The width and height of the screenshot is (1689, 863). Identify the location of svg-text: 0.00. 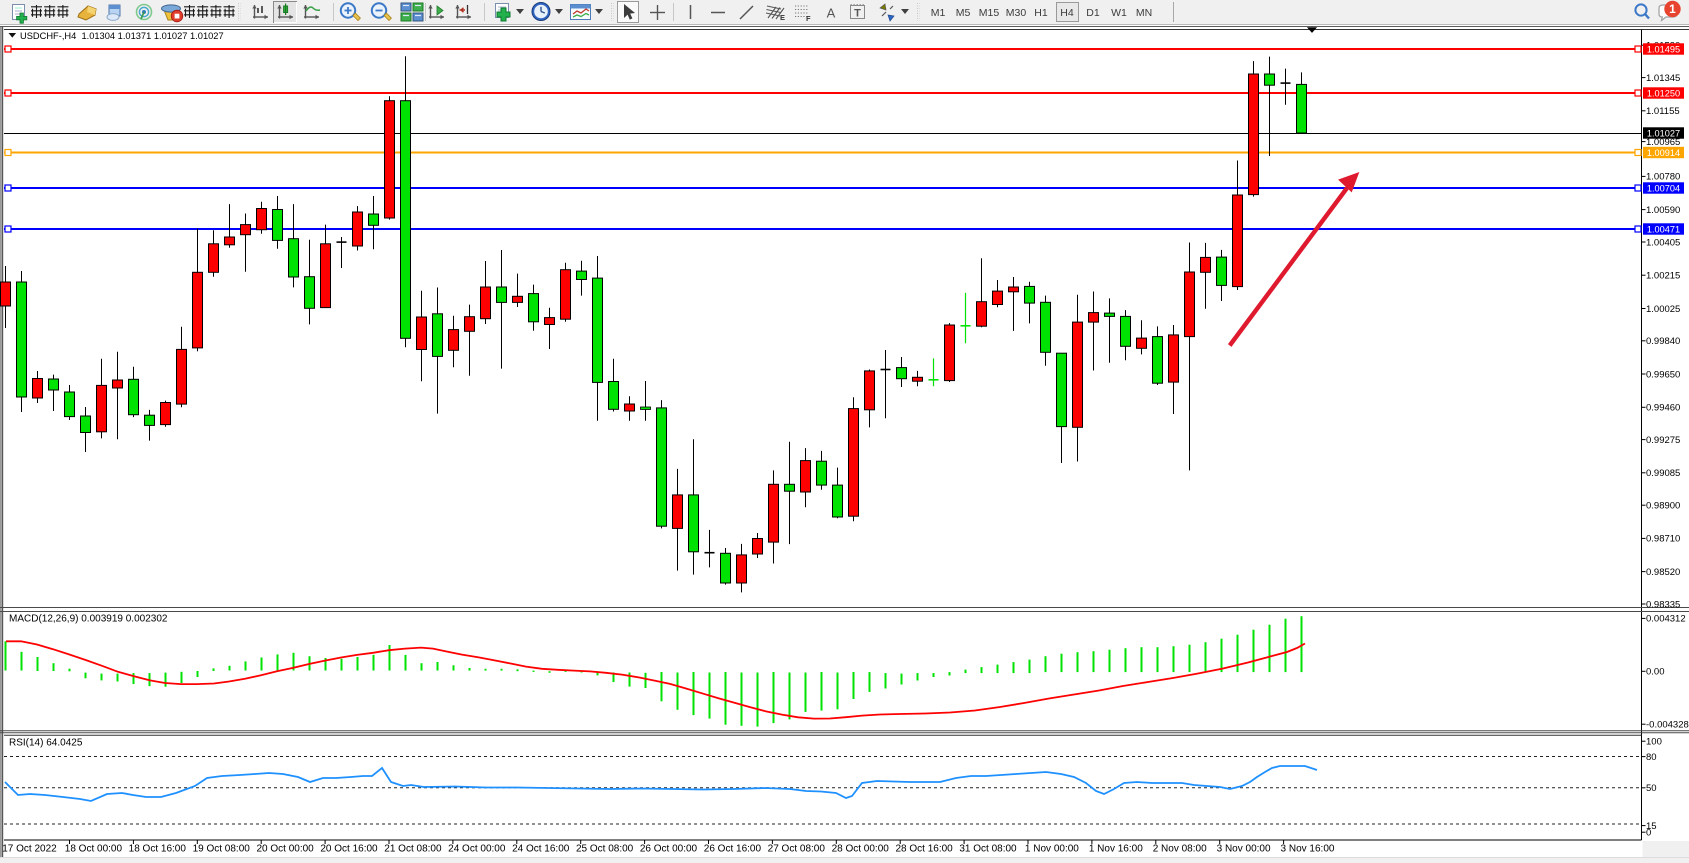
(1655, 672).